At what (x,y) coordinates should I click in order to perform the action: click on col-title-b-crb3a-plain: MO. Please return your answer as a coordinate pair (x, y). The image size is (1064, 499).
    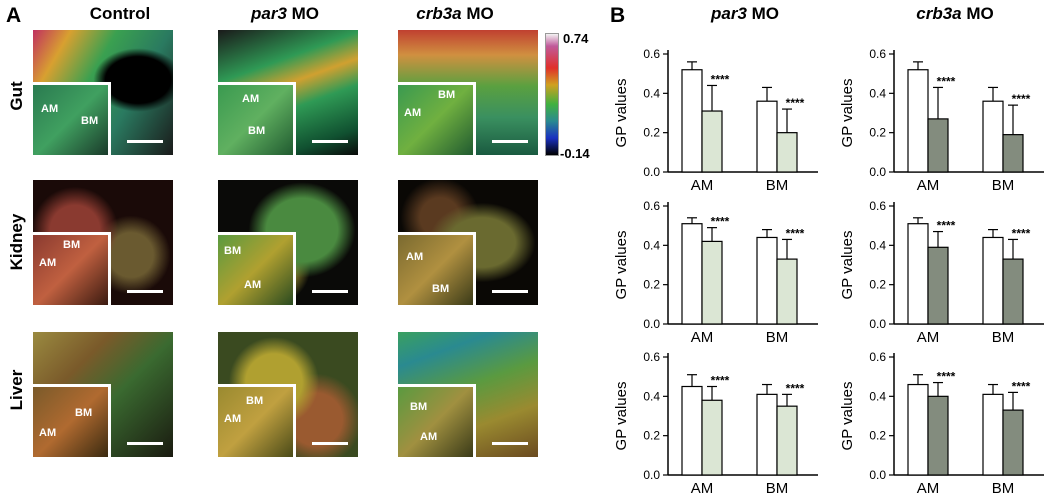
    Looking at the image, I should click on (977, 13).